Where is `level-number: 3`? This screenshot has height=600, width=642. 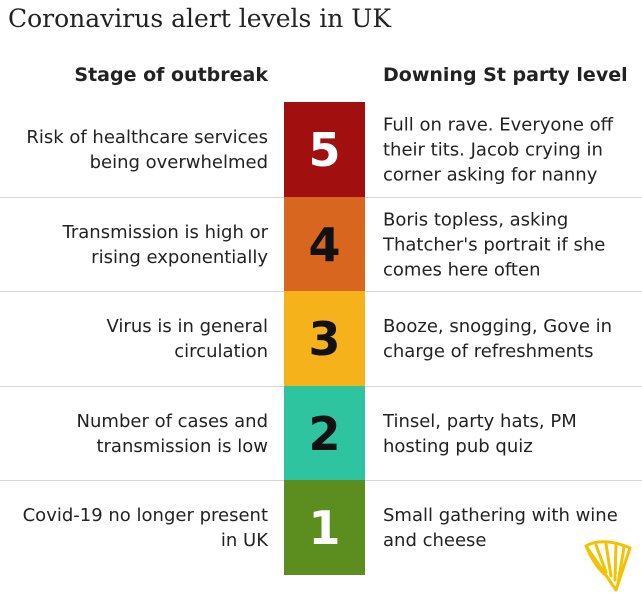 level-number: 3 is located at coordinates (324, 338).